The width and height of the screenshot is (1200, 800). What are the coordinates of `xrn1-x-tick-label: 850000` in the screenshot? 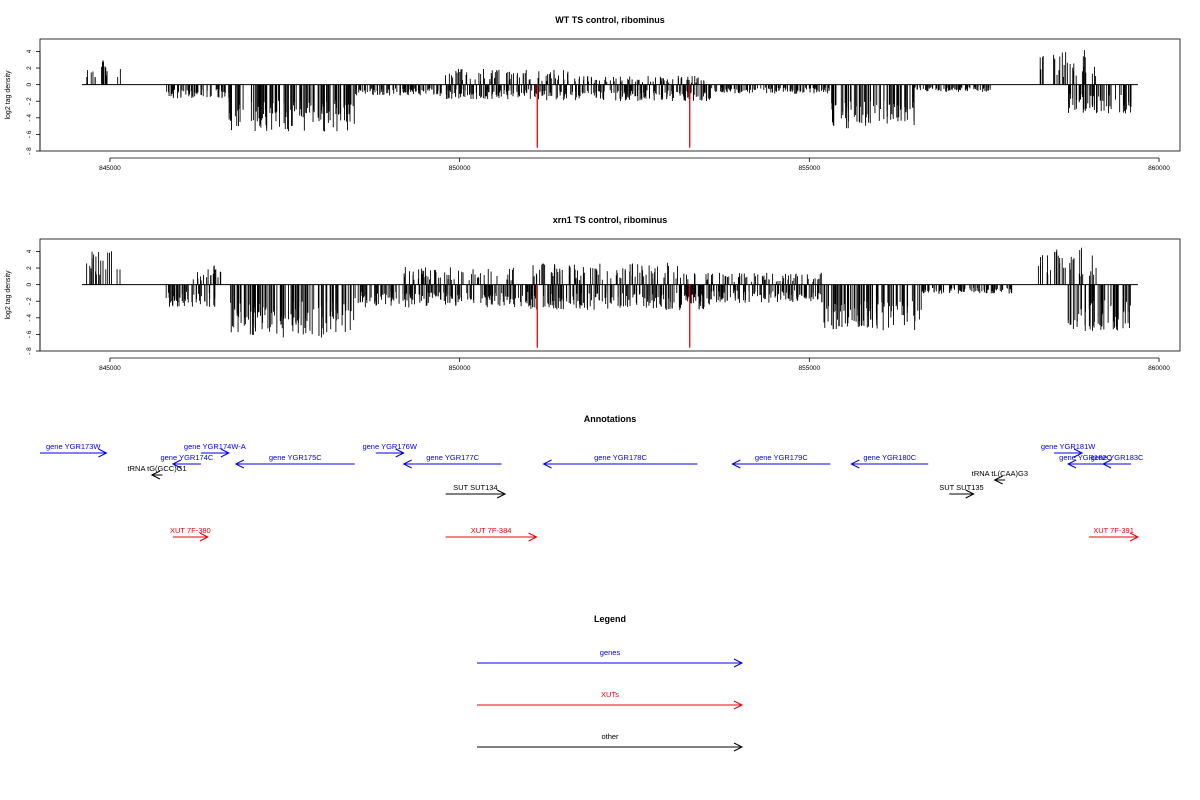 It's located at (460, 368).